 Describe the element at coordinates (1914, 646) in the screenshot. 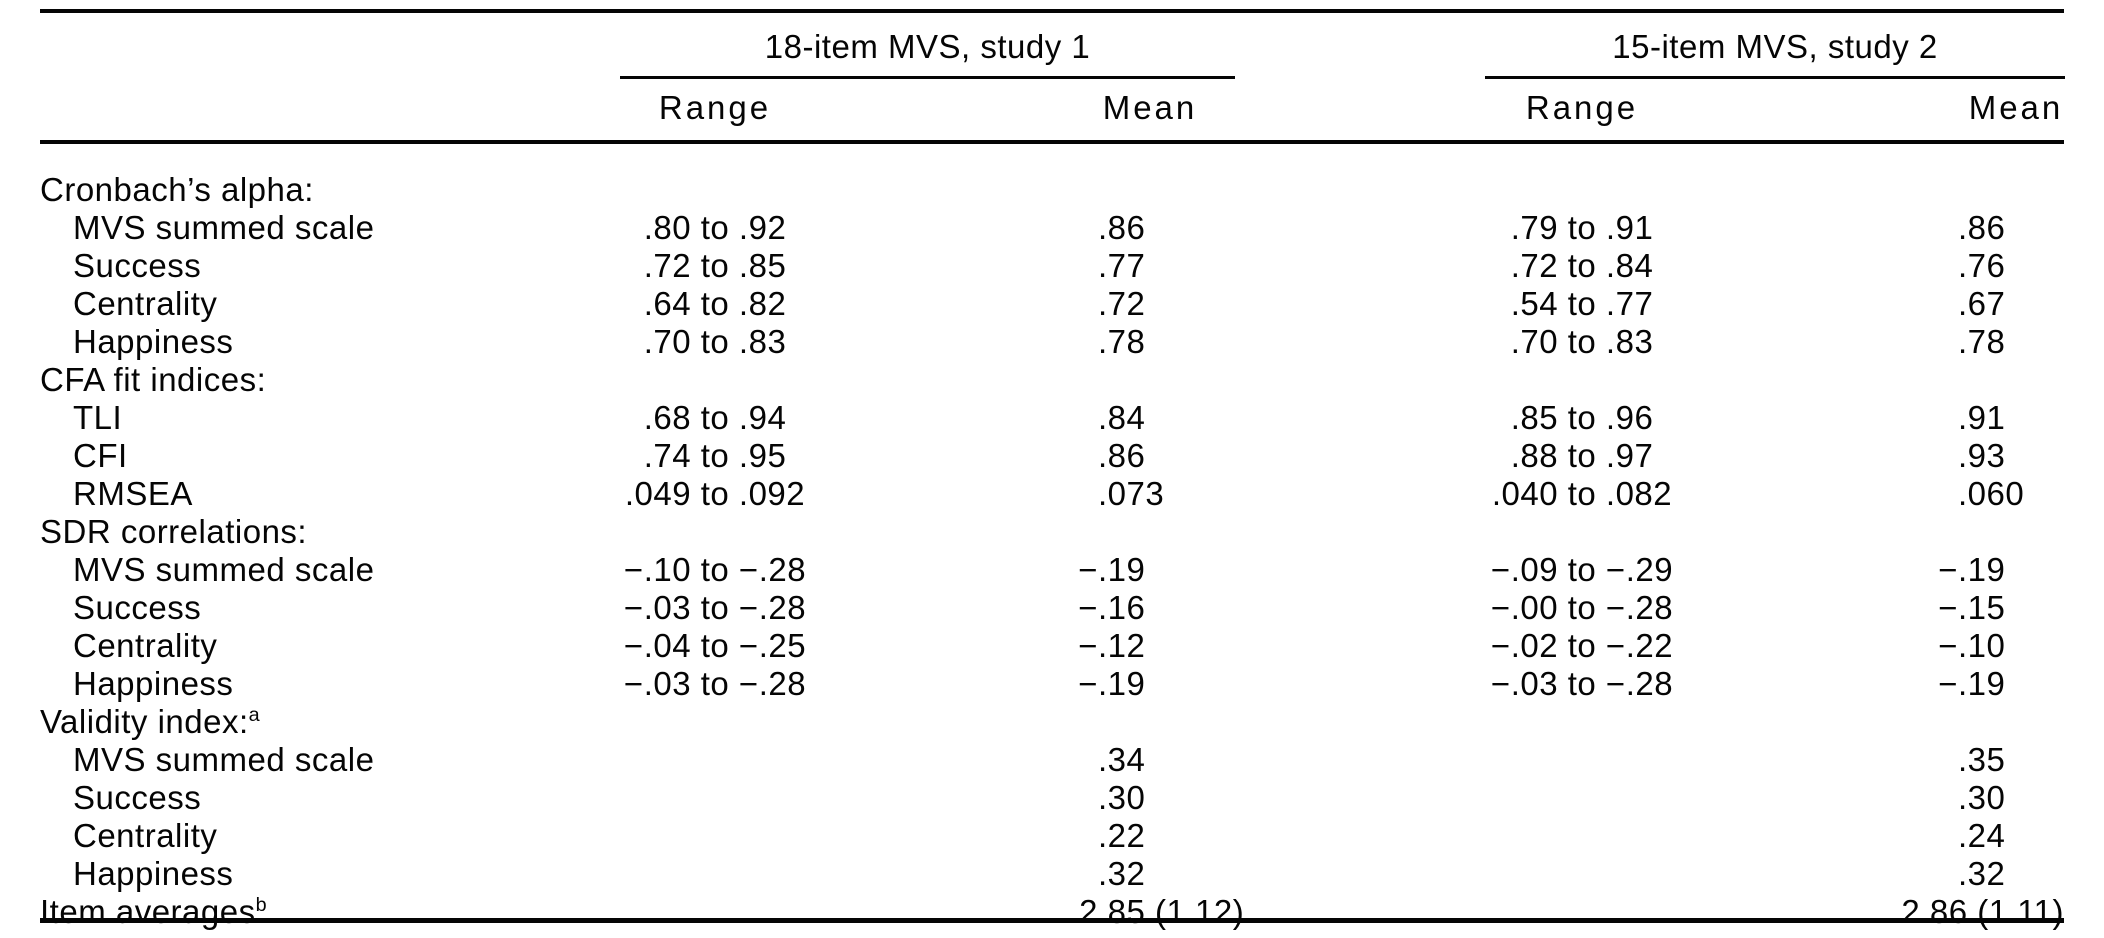

I see `study2-mean-cell: − .10` at that location.